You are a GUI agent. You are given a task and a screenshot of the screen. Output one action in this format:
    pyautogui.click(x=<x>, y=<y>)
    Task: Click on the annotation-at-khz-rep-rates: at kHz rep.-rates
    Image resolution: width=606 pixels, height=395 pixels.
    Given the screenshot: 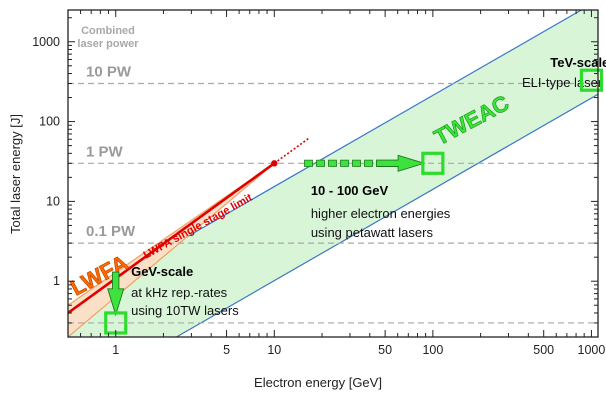 What is the action you would take?
    pyautogui.click(x=179, y=292)
    